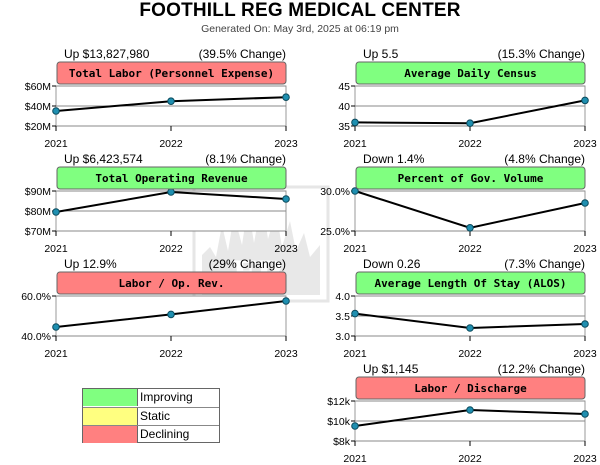 The height and width of the screenshot is (465, 600). What do you see at coordinates (155, 416) in the screenshot?
I see `legend-label: Static` at bounding box center [155, 416].